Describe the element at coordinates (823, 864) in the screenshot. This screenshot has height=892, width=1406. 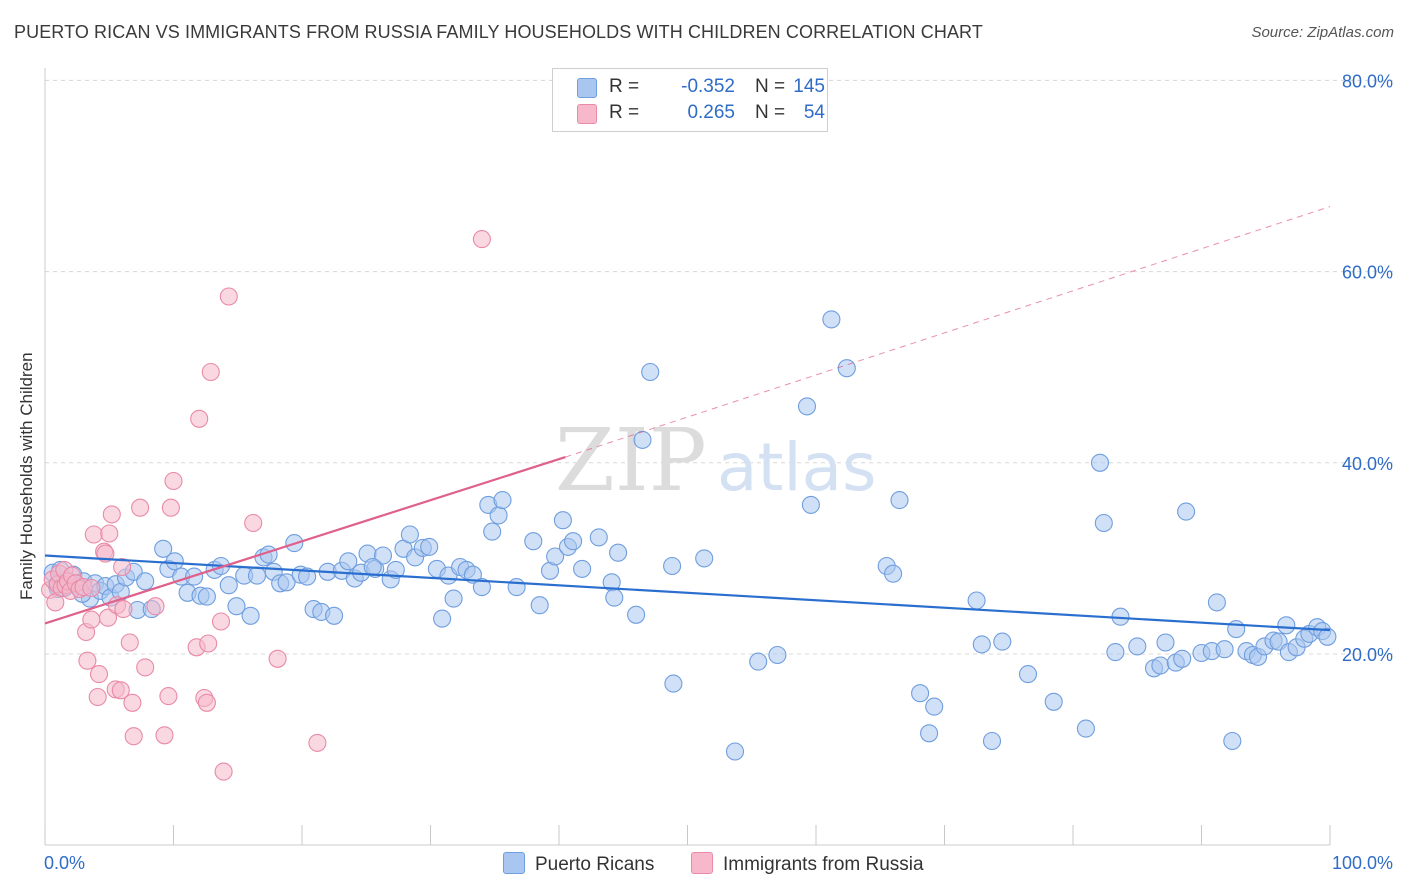
I see `bottom-legend-label: Immigrants from Russia` at that location.